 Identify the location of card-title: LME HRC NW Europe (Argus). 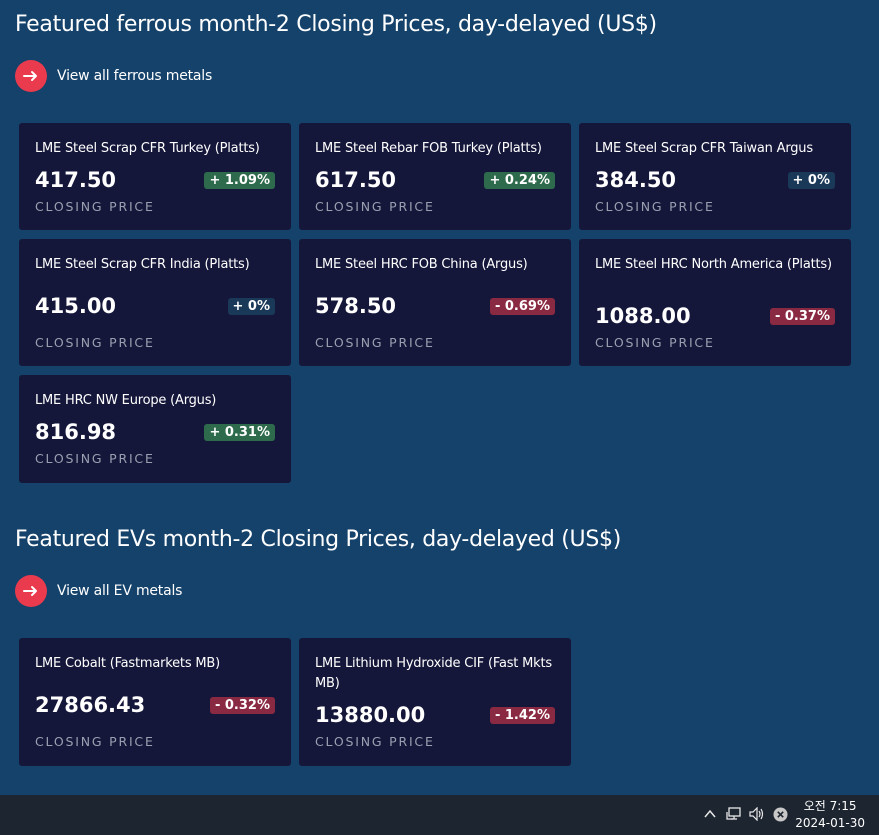
(126, 400).